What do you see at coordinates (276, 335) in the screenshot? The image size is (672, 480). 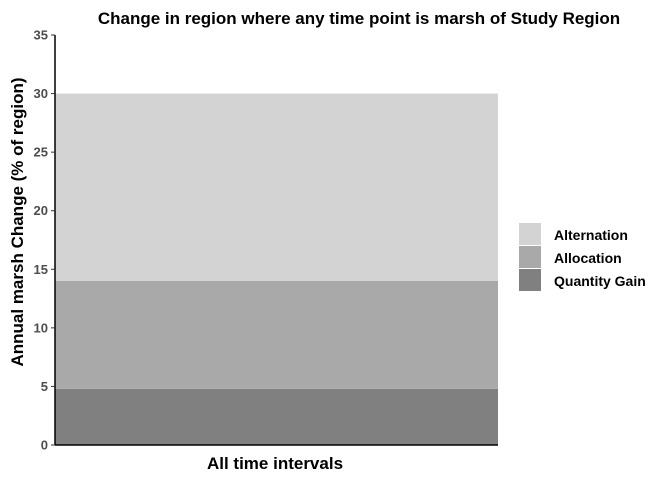 I see `bar-segment-allocation` at bounding box center [276, 335].